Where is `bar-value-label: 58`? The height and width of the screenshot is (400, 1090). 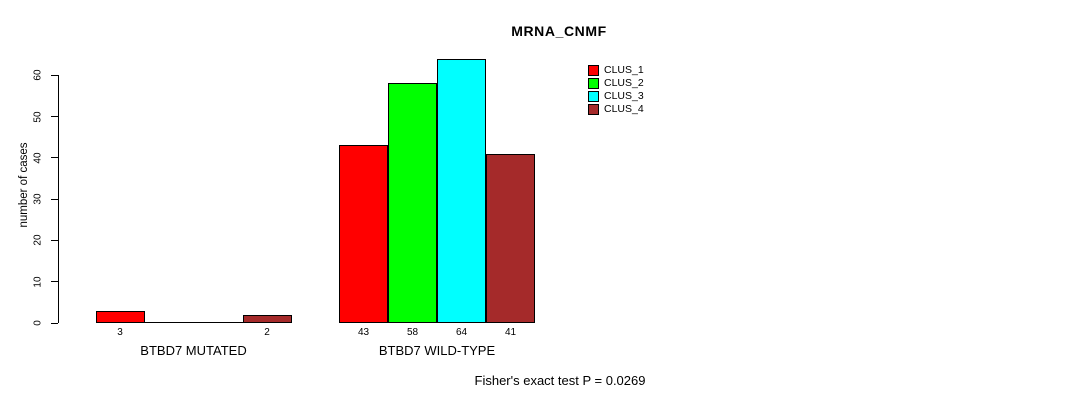
bar-value-label: 58 is located at coordinates (412, 332).